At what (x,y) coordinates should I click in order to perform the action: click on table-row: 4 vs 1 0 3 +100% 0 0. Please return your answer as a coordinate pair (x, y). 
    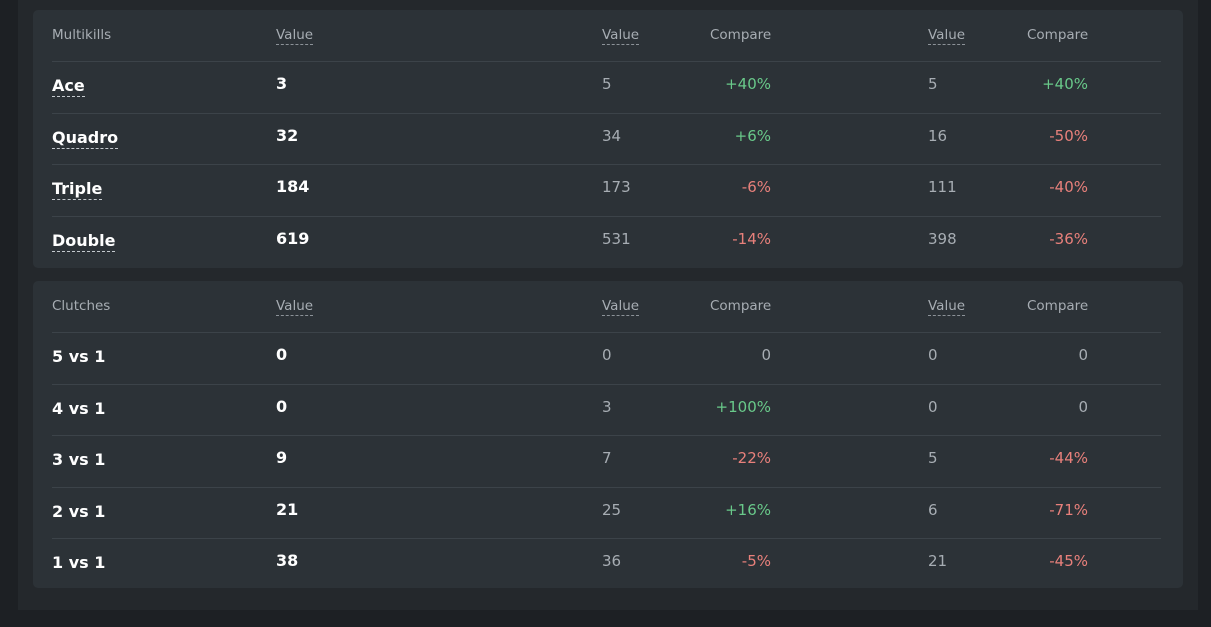
    Looking at the image, I should click on (608, 409).